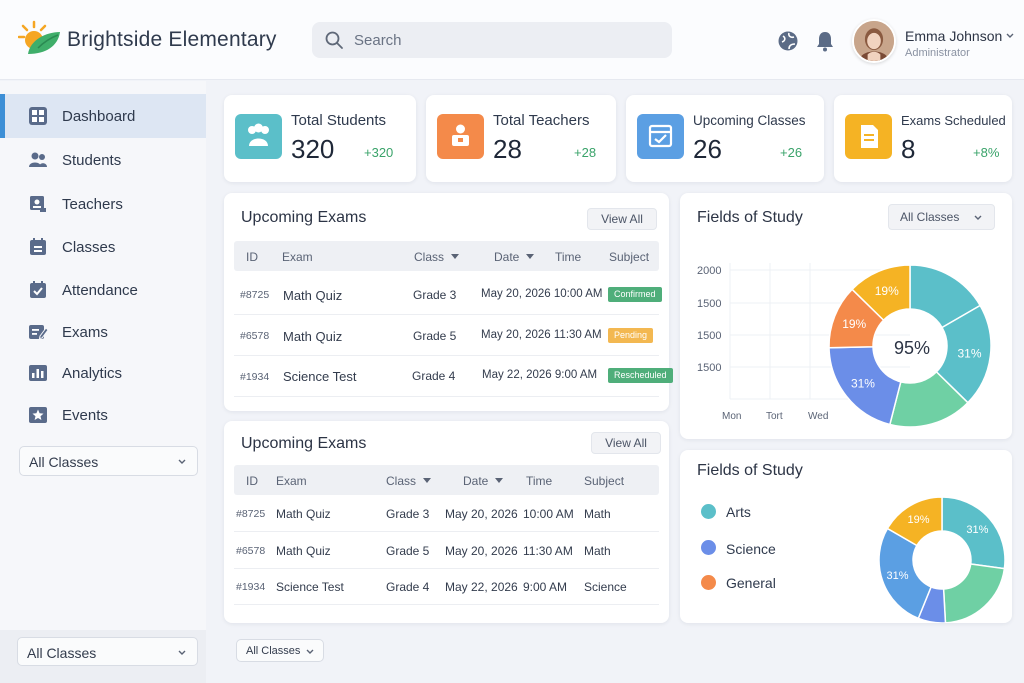 This screenshot has height=683, width=1024. What do you see at coordinates (977, 530) in the screenshot?
I see `slice-label: 31%` at bounding box center [977, 530].